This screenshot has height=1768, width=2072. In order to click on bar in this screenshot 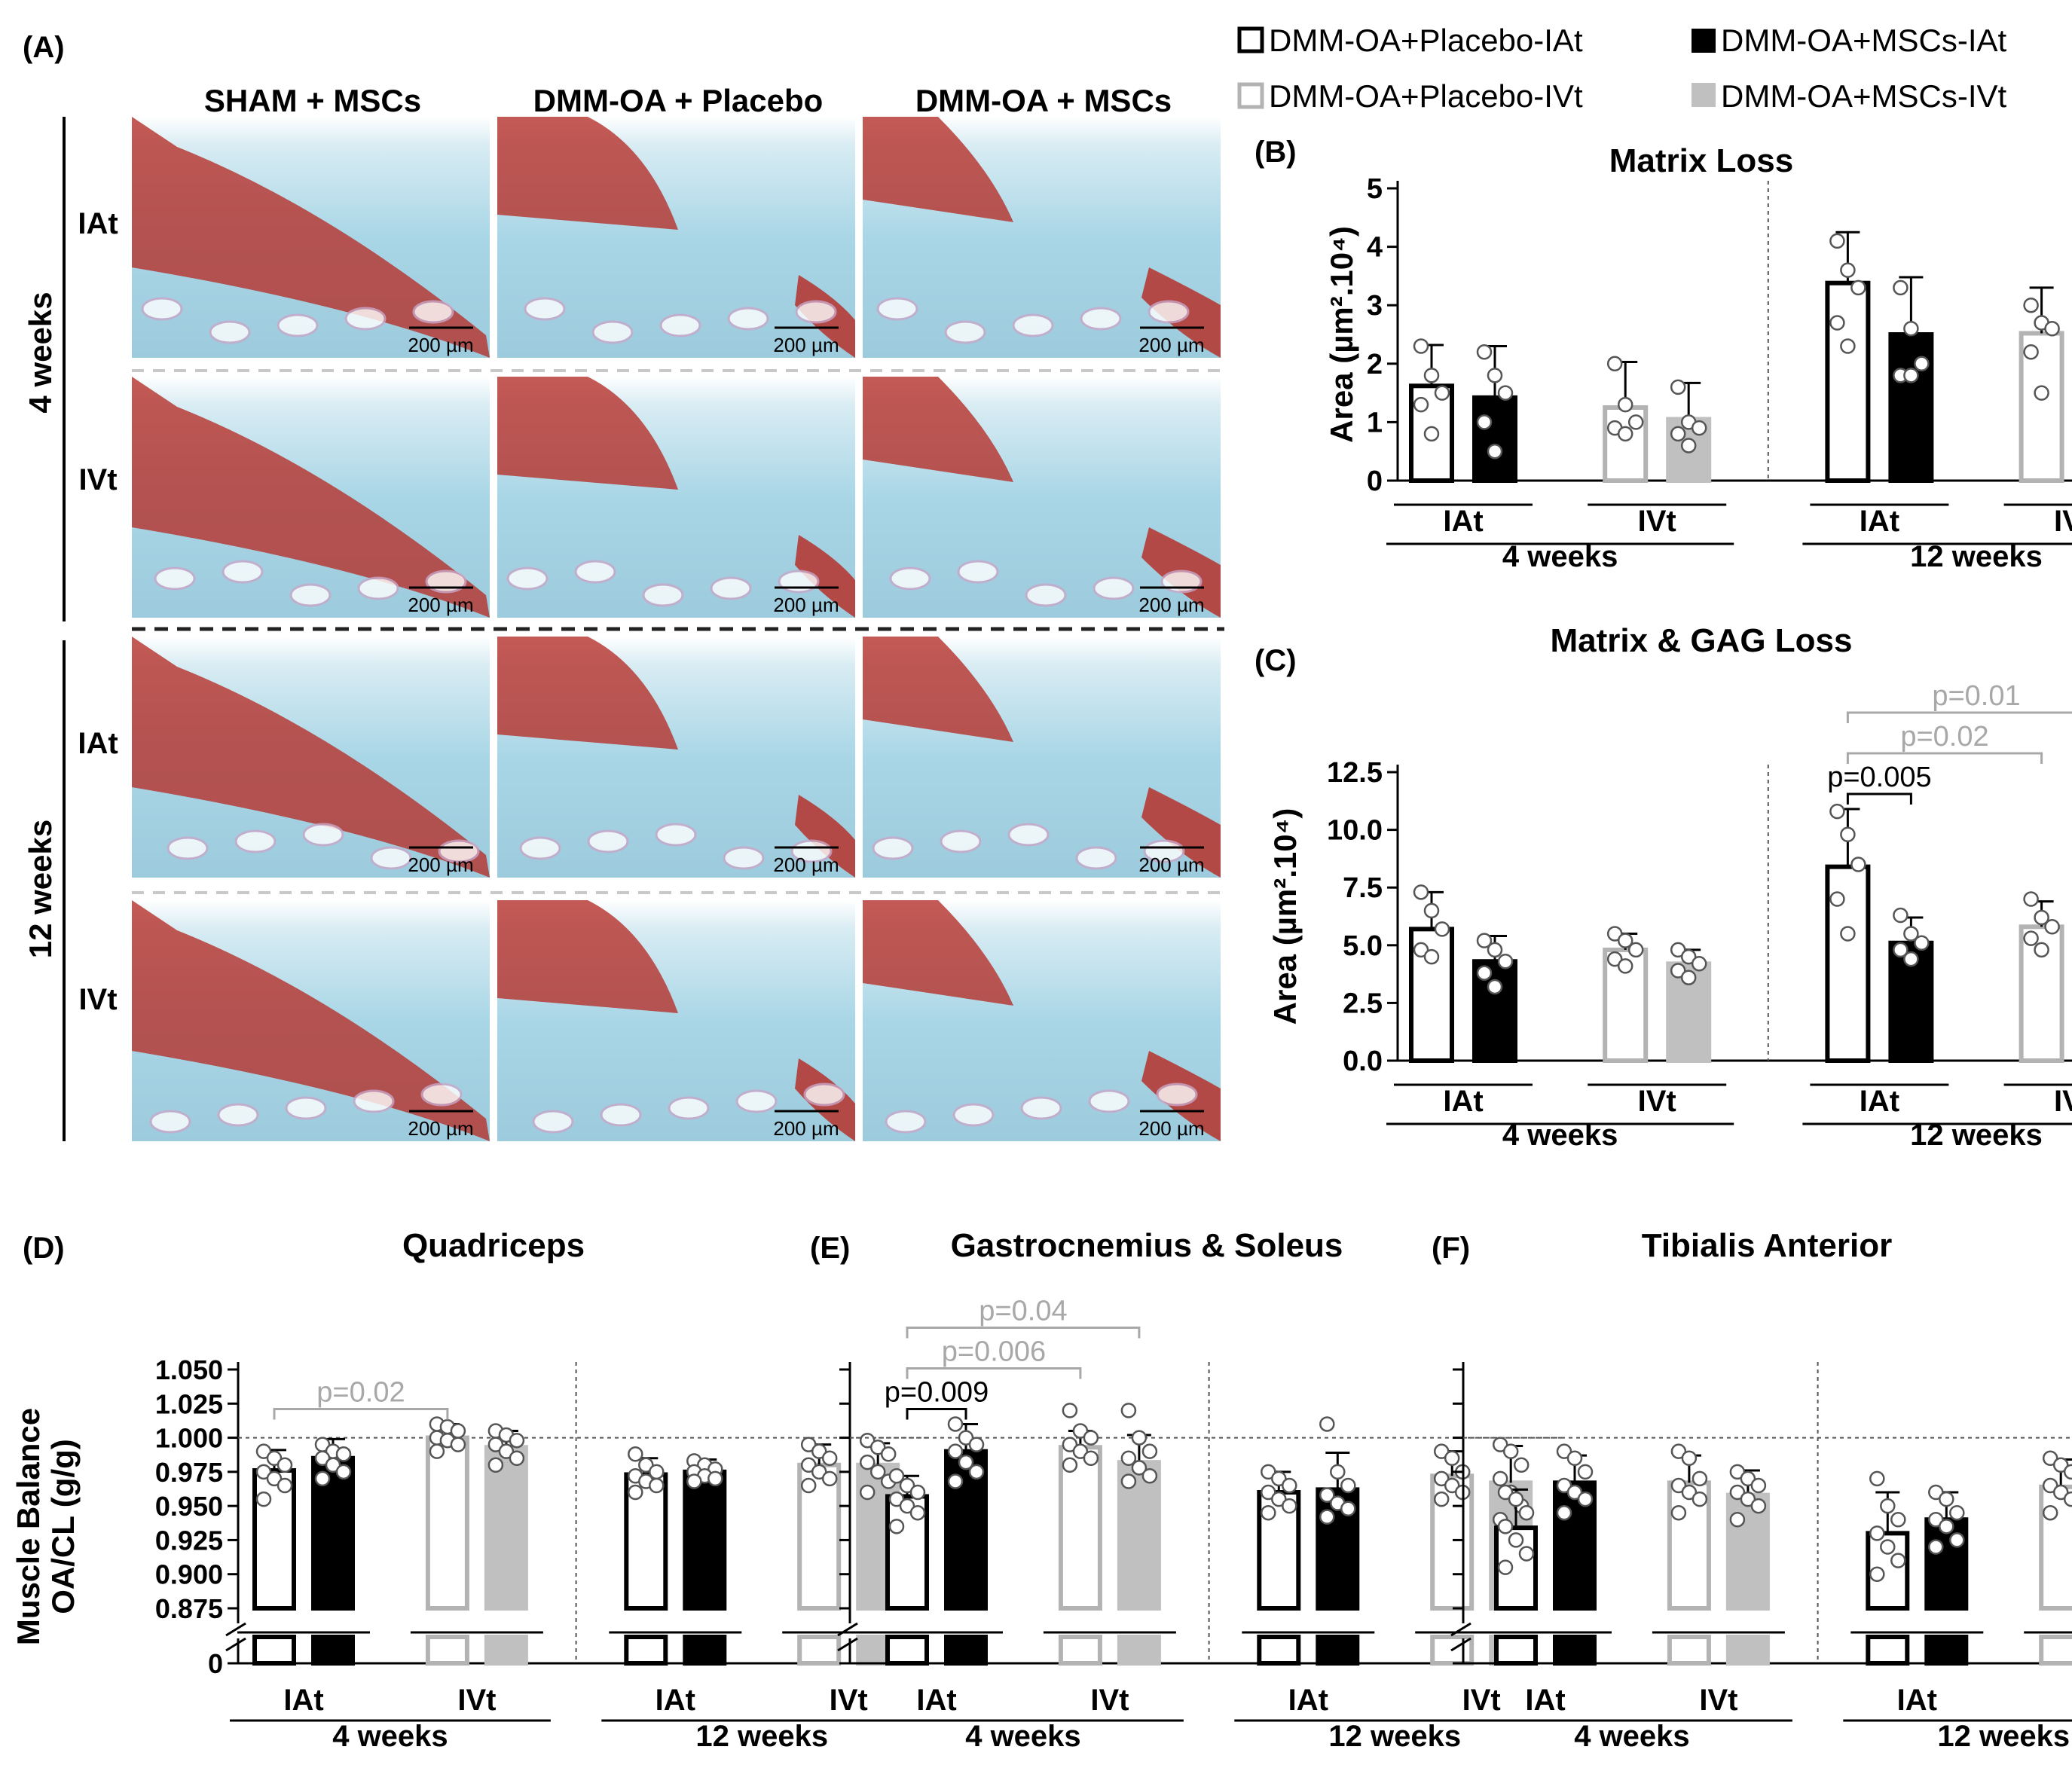, I will do `click(1911, 407)`.